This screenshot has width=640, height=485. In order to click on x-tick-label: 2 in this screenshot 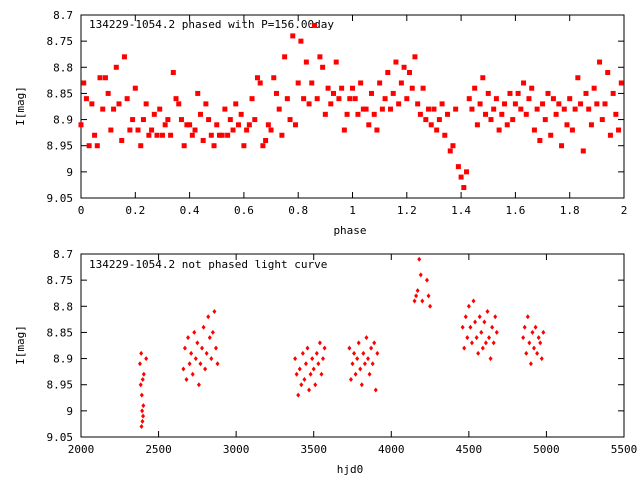, I will do `click(624, 210)`.